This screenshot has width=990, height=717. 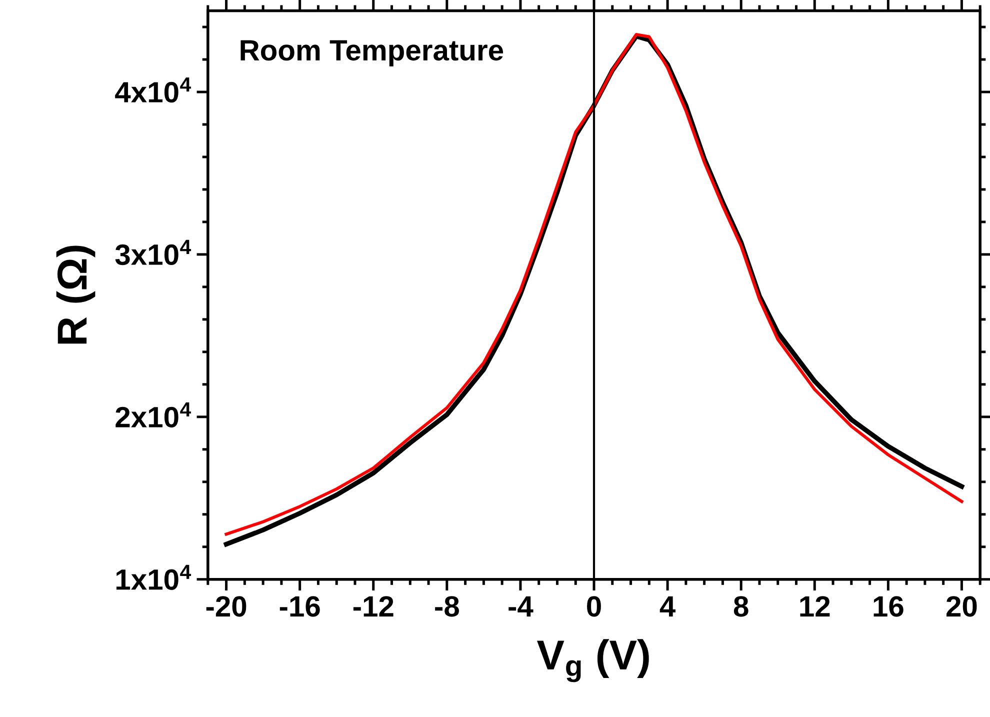 What do you see at coordinates (372, 53) in the screenshot?
I see `annotation: Room Temperature` at bounding box center [372, 53].